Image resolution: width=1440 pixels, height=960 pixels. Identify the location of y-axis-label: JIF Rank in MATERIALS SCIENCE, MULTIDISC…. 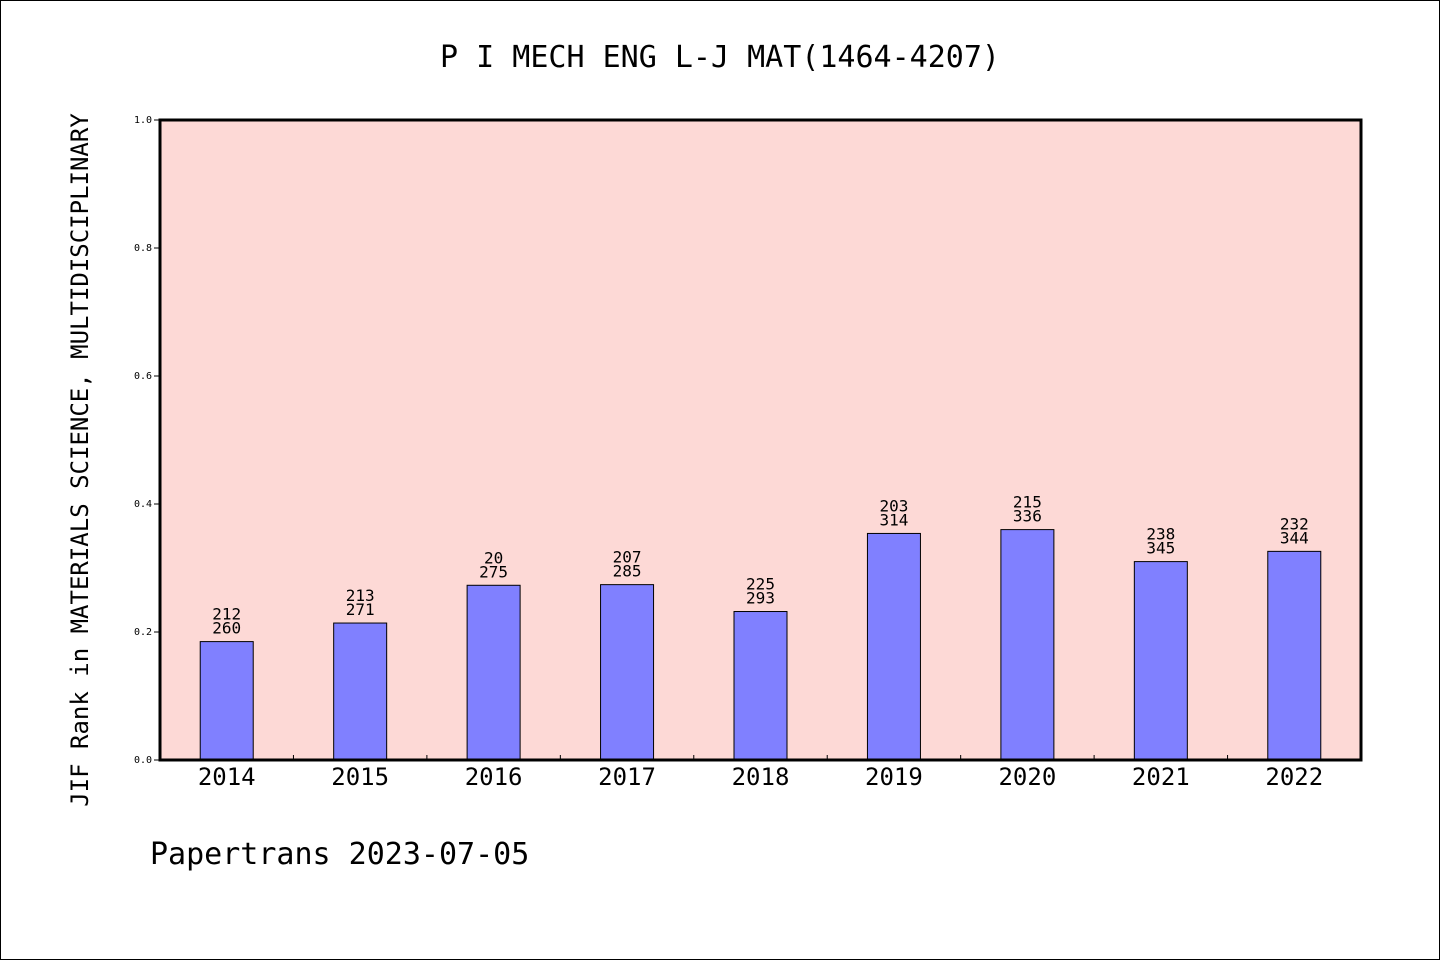
(80, 460).